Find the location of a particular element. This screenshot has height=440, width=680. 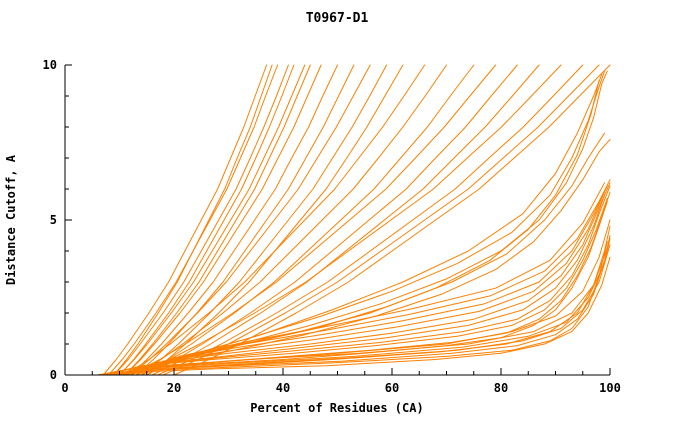

y-tick-label: 0 is located at coordinates (53, 375).